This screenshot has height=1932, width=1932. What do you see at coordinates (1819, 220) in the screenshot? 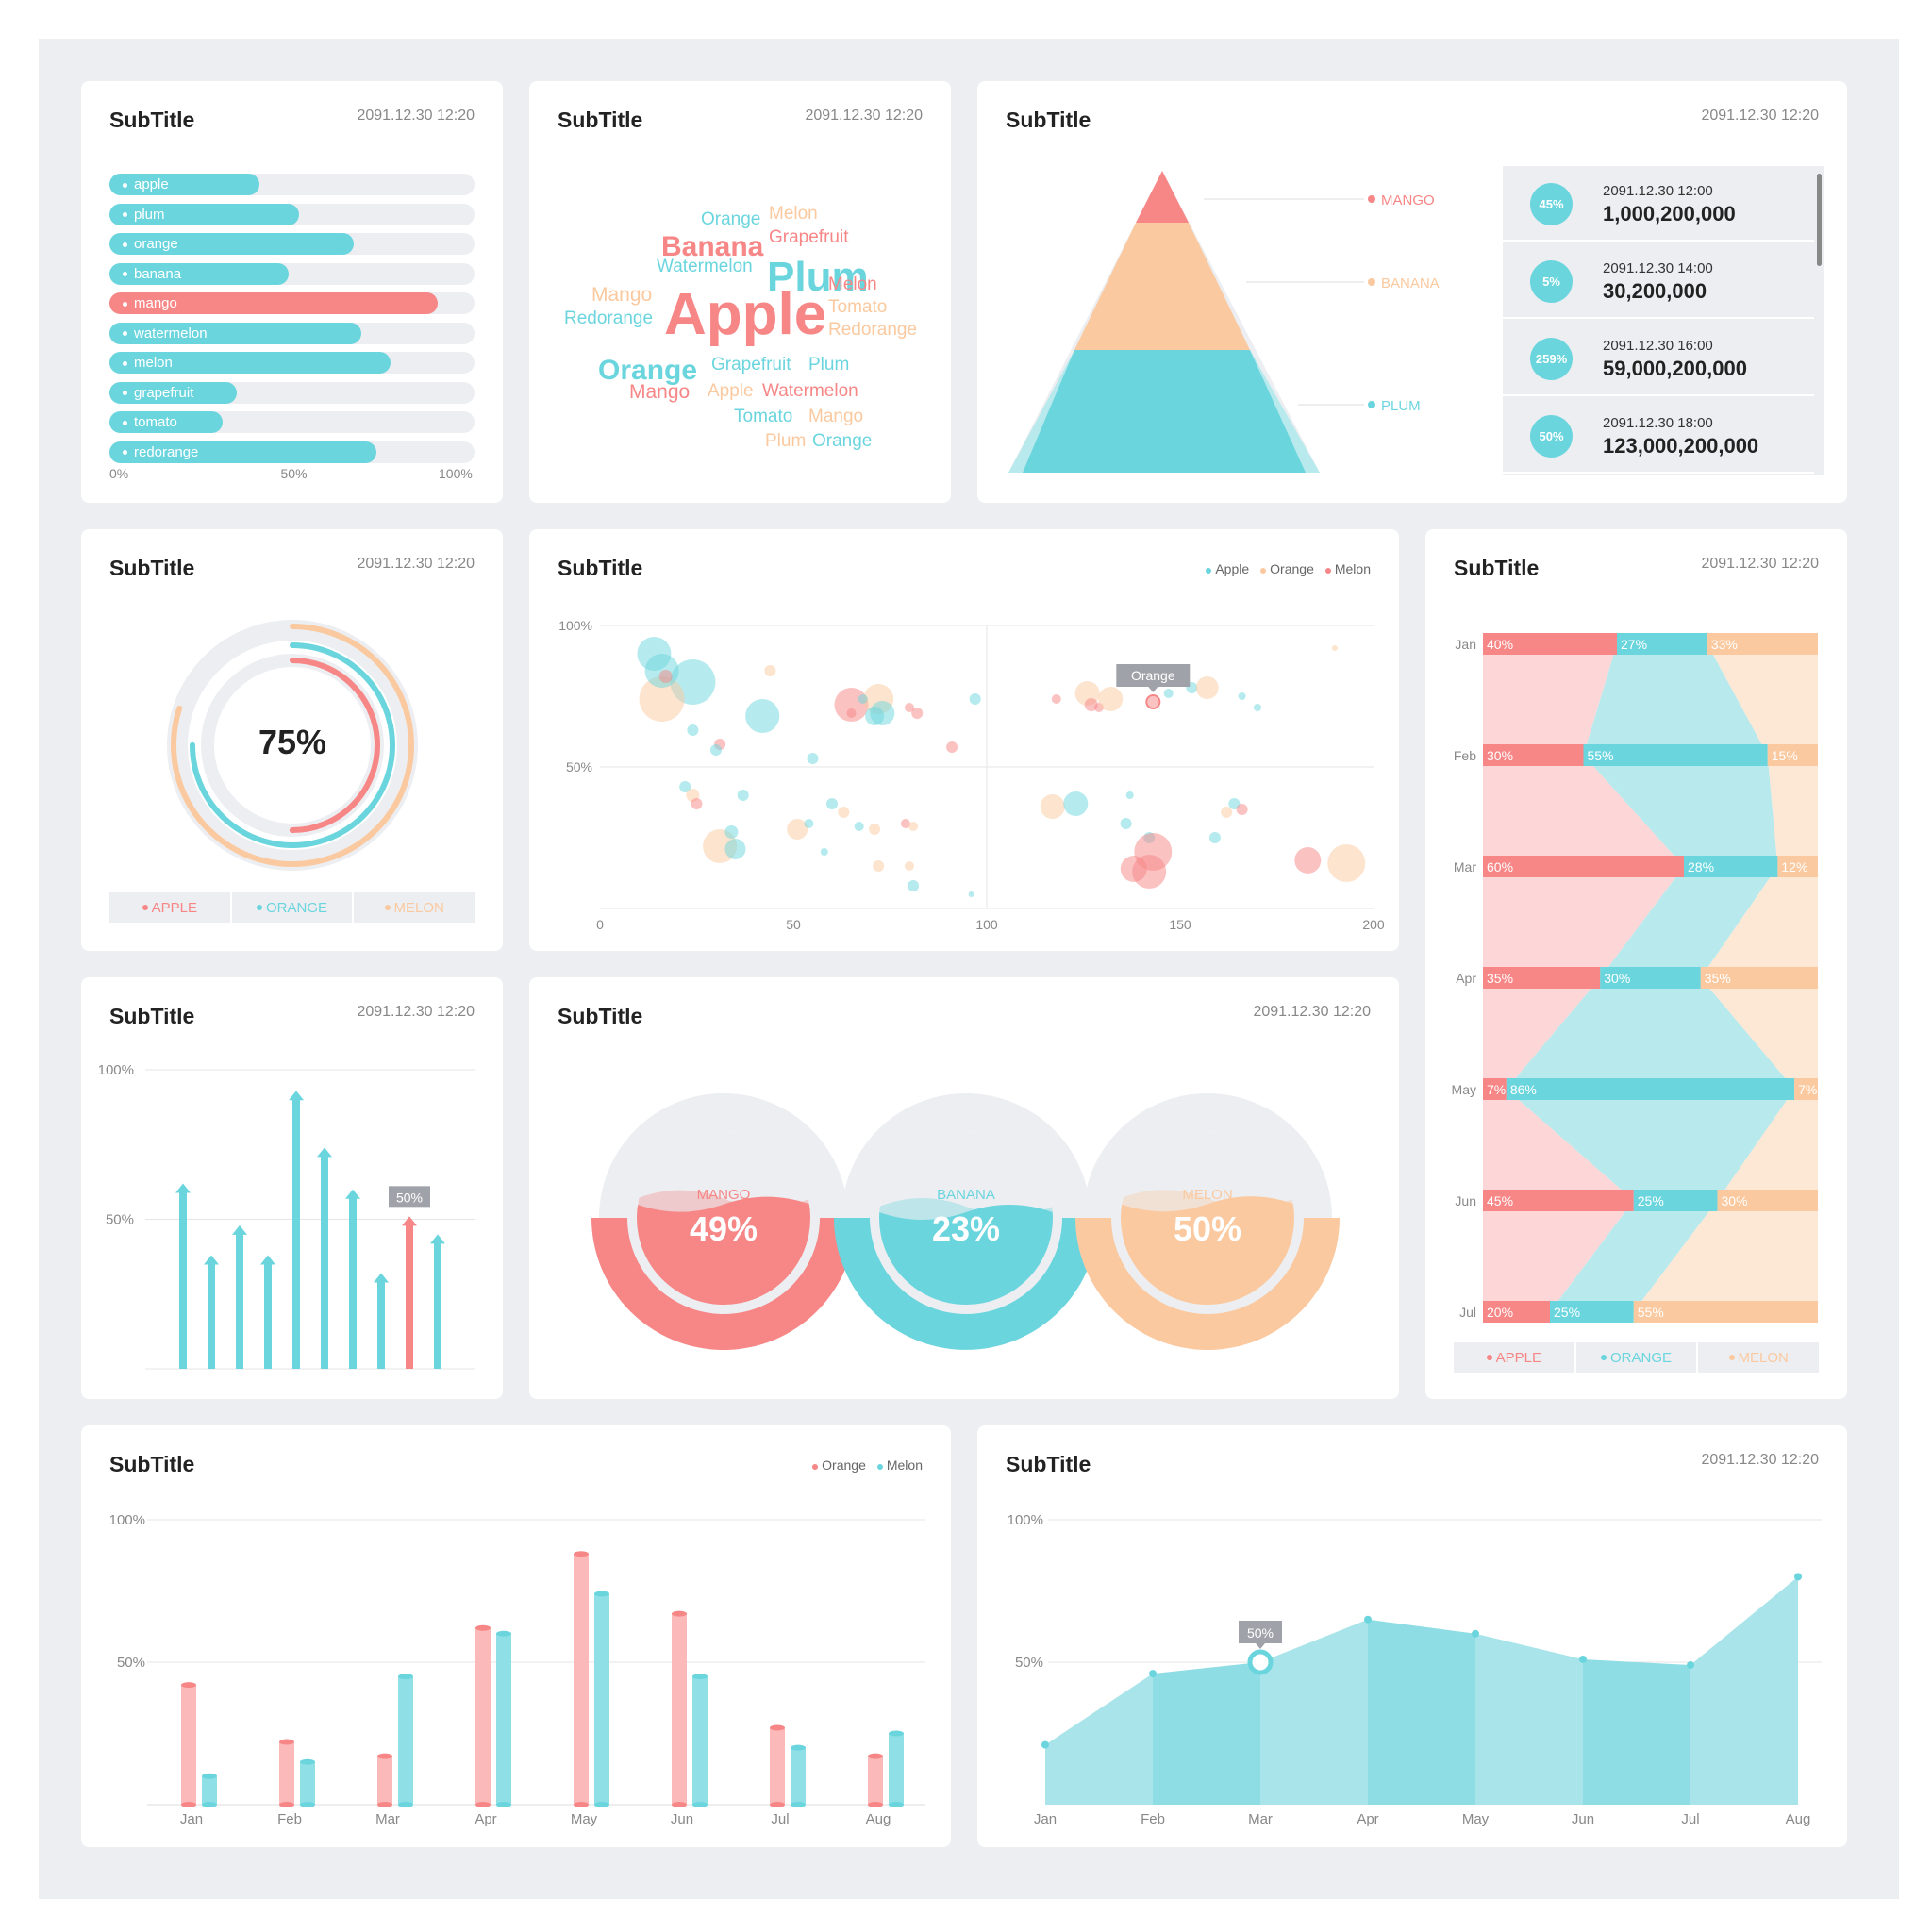
I see `scrollbar` at bounding box center [1819, 220].